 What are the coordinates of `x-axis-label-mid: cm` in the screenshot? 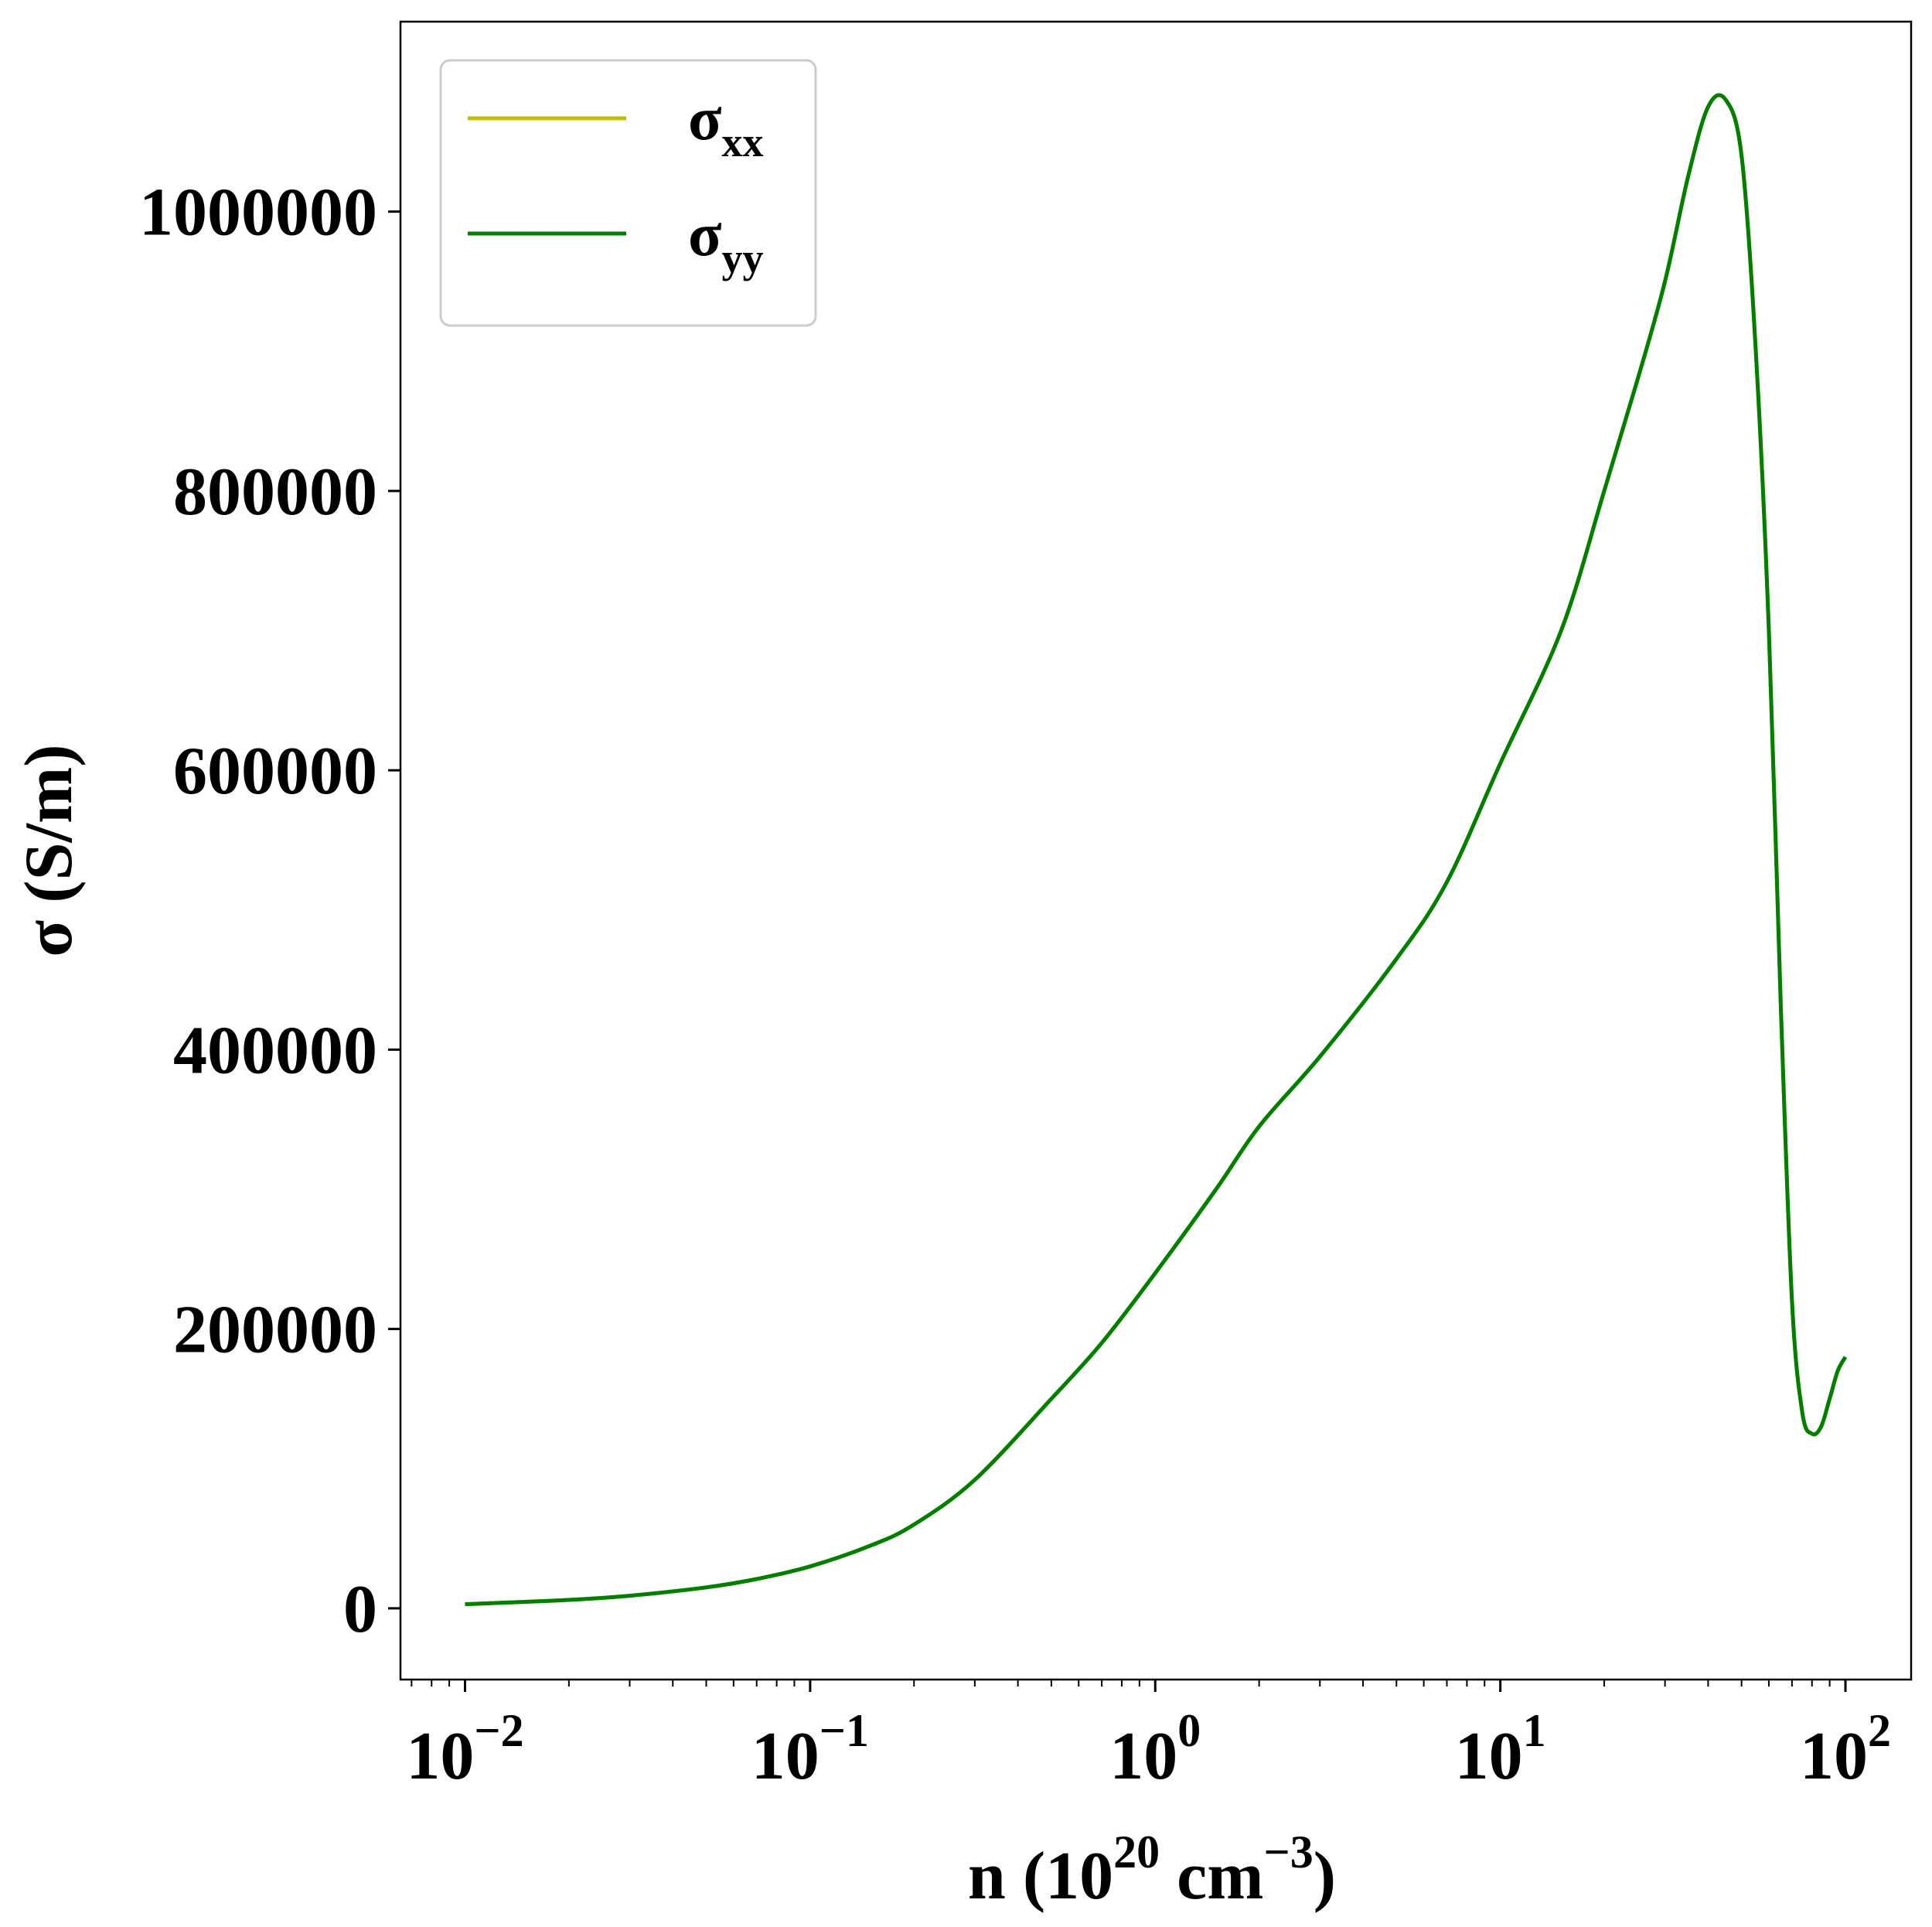 It's located at (1211, 1876).